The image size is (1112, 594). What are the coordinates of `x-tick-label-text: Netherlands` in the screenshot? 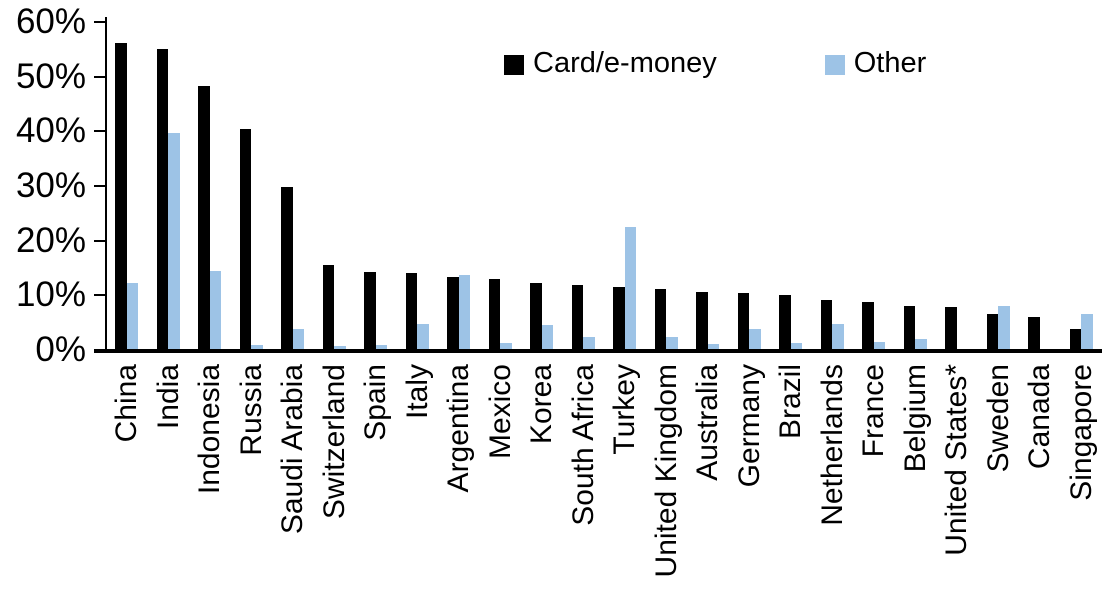 It's located at (832, 445).